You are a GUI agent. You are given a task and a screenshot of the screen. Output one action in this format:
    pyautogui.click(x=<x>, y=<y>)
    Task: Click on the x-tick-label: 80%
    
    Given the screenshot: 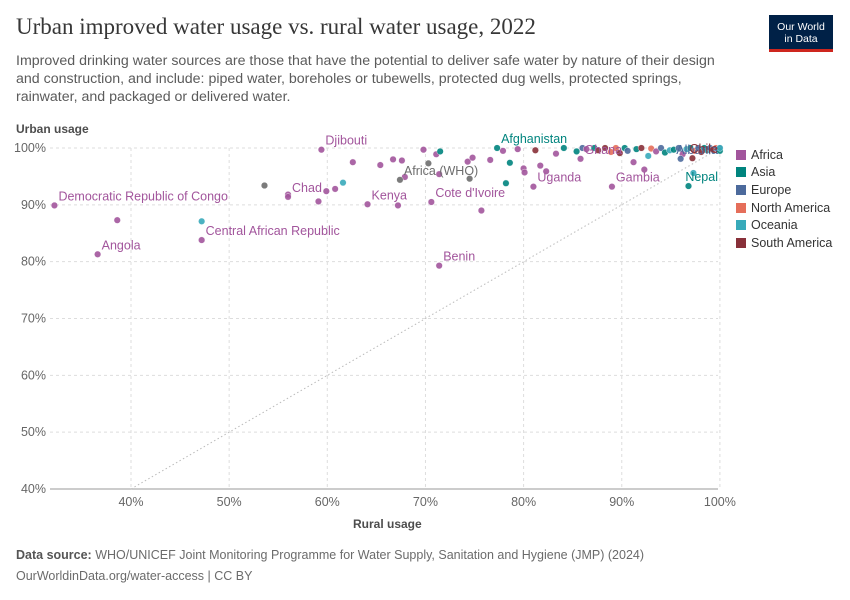 What is the action you would take?
    pyautogui.click(x=523, y=502)
    